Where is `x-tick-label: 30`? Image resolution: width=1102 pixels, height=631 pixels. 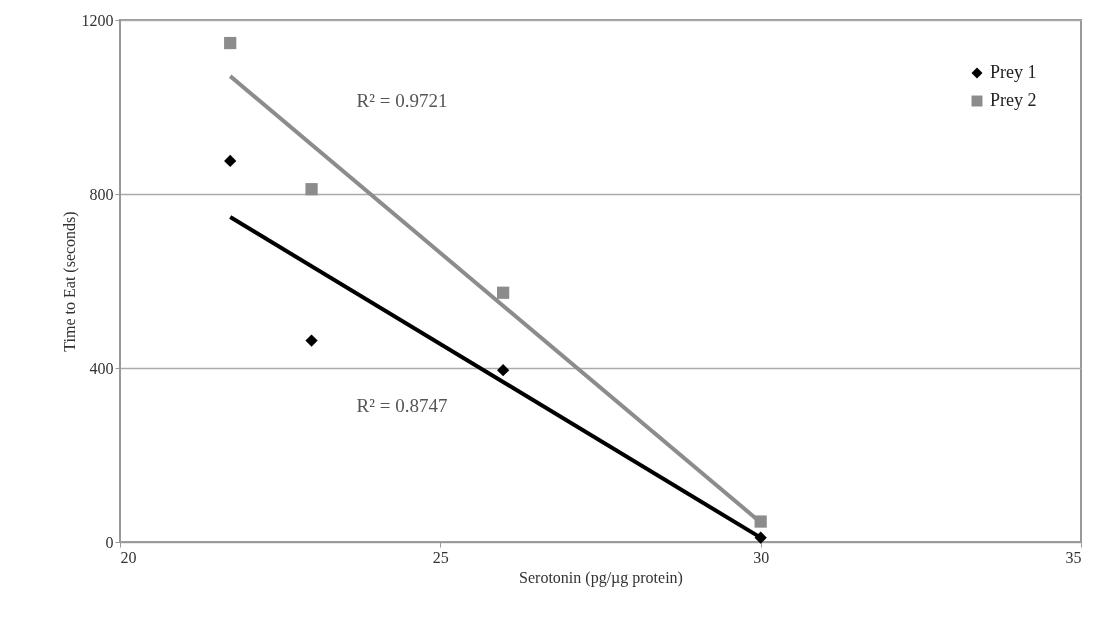
x-tick-label: 30 is located at coordinates (761, 557).